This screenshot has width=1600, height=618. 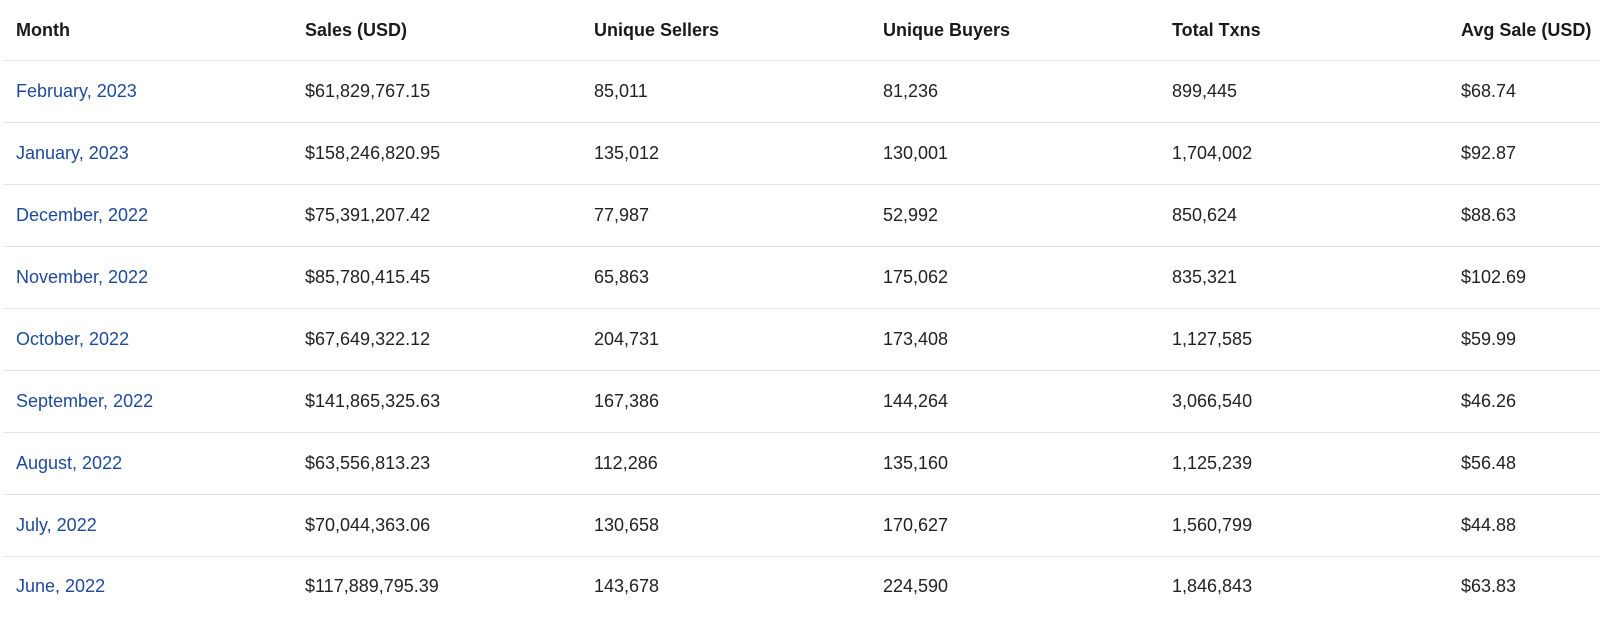 What do you see at coordinates (82, 277) in the screenshot?
I see `month-link: November, 2022` at bounding box center [82, 277].